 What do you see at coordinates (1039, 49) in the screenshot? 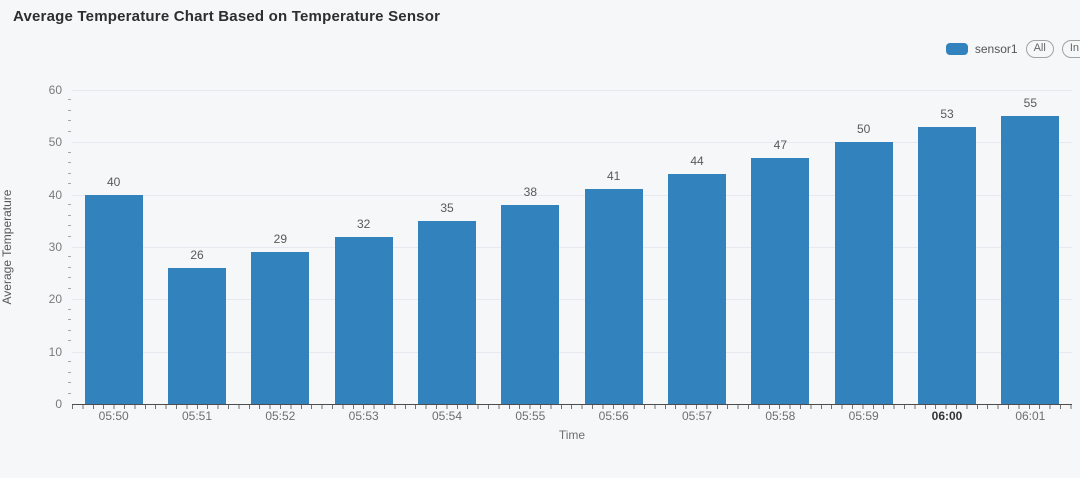
I see `legend-all-button: All` at bounding box center [1039, 49].